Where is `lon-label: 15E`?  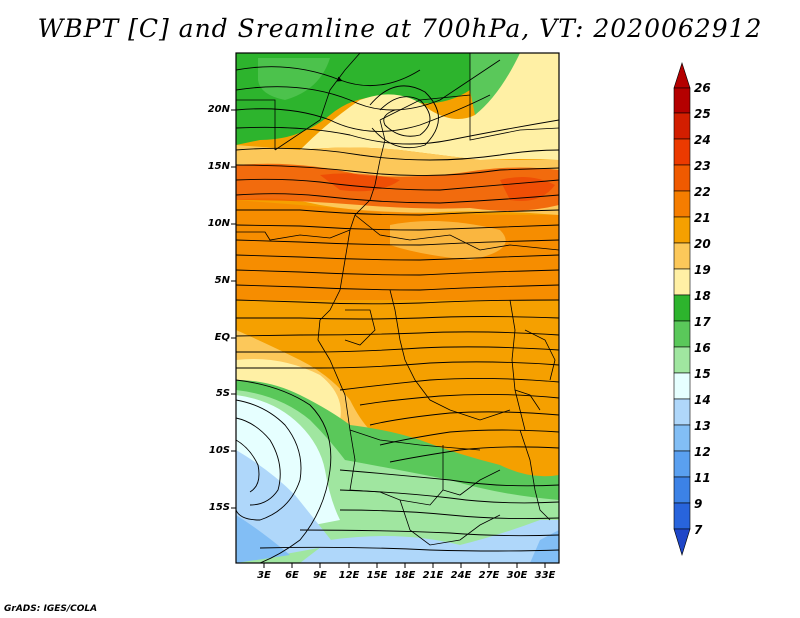 lon-label: 15E is located at coordinates (377, 575).